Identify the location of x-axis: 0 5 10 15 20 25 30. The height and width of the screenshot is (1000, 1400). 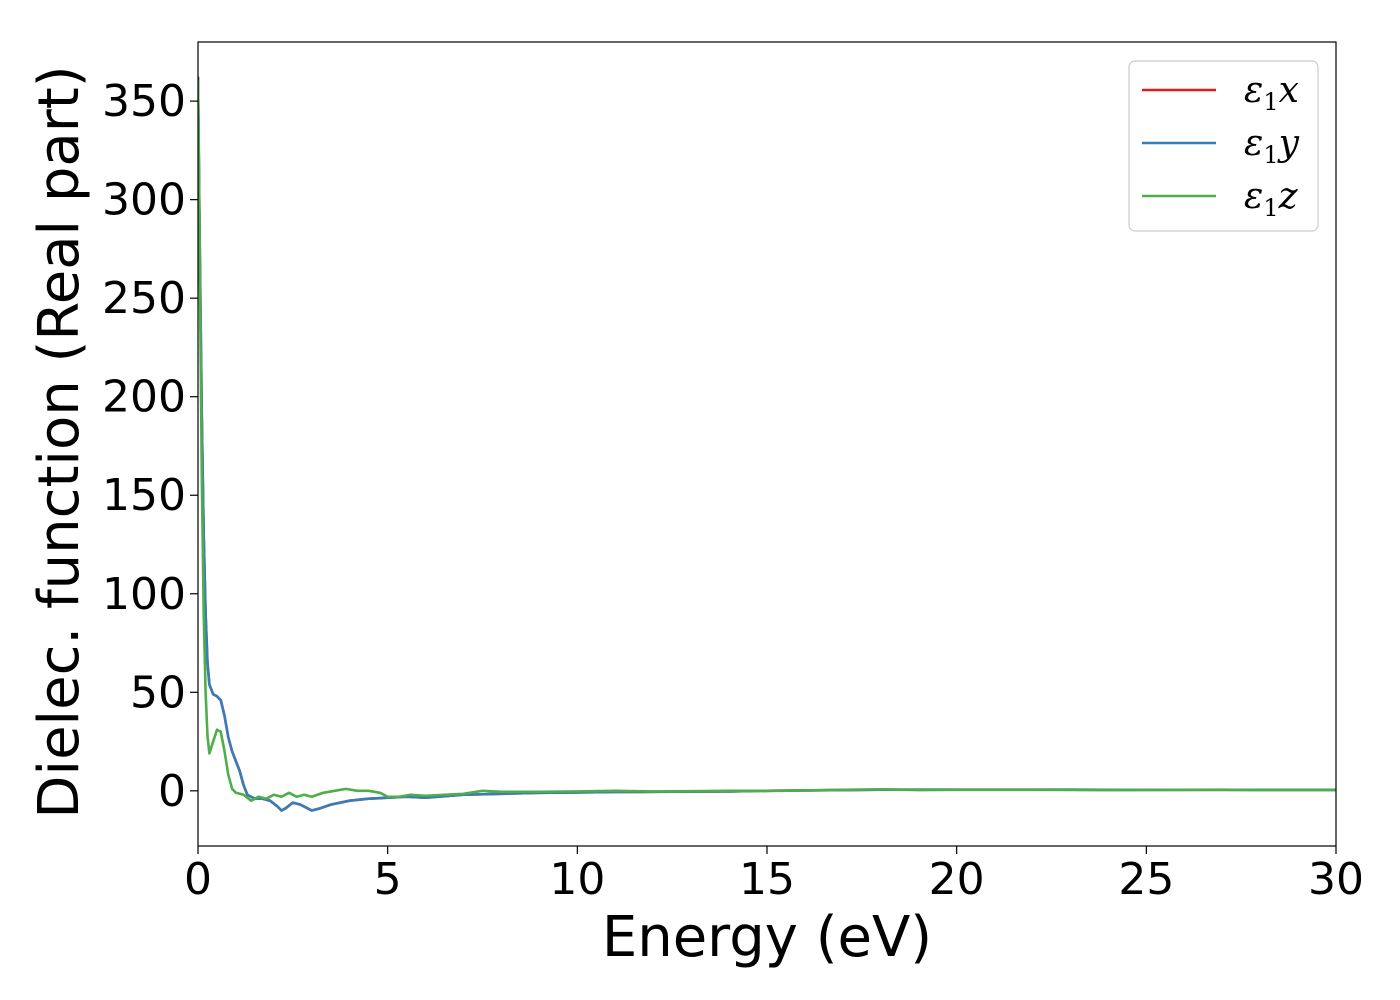
(774, 875).